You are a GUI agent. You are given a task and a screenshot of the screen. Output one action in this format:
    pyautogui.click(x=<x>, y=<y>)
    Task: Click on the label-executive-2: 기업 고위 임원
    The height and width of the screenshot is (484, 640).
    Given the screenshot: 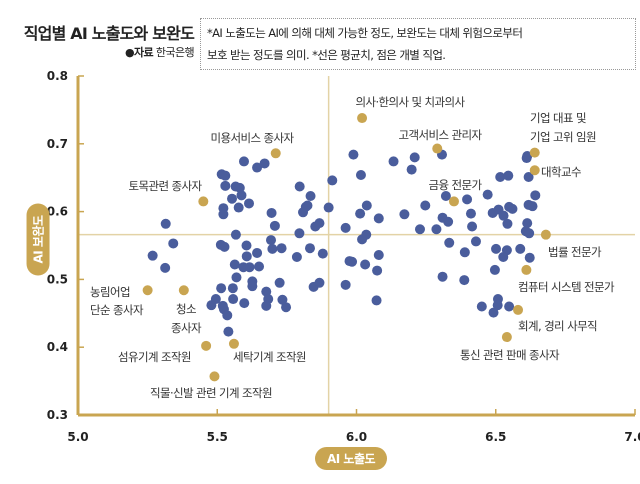 What is the action you would take?
    pyautogui.click(x=563, y=137)
    